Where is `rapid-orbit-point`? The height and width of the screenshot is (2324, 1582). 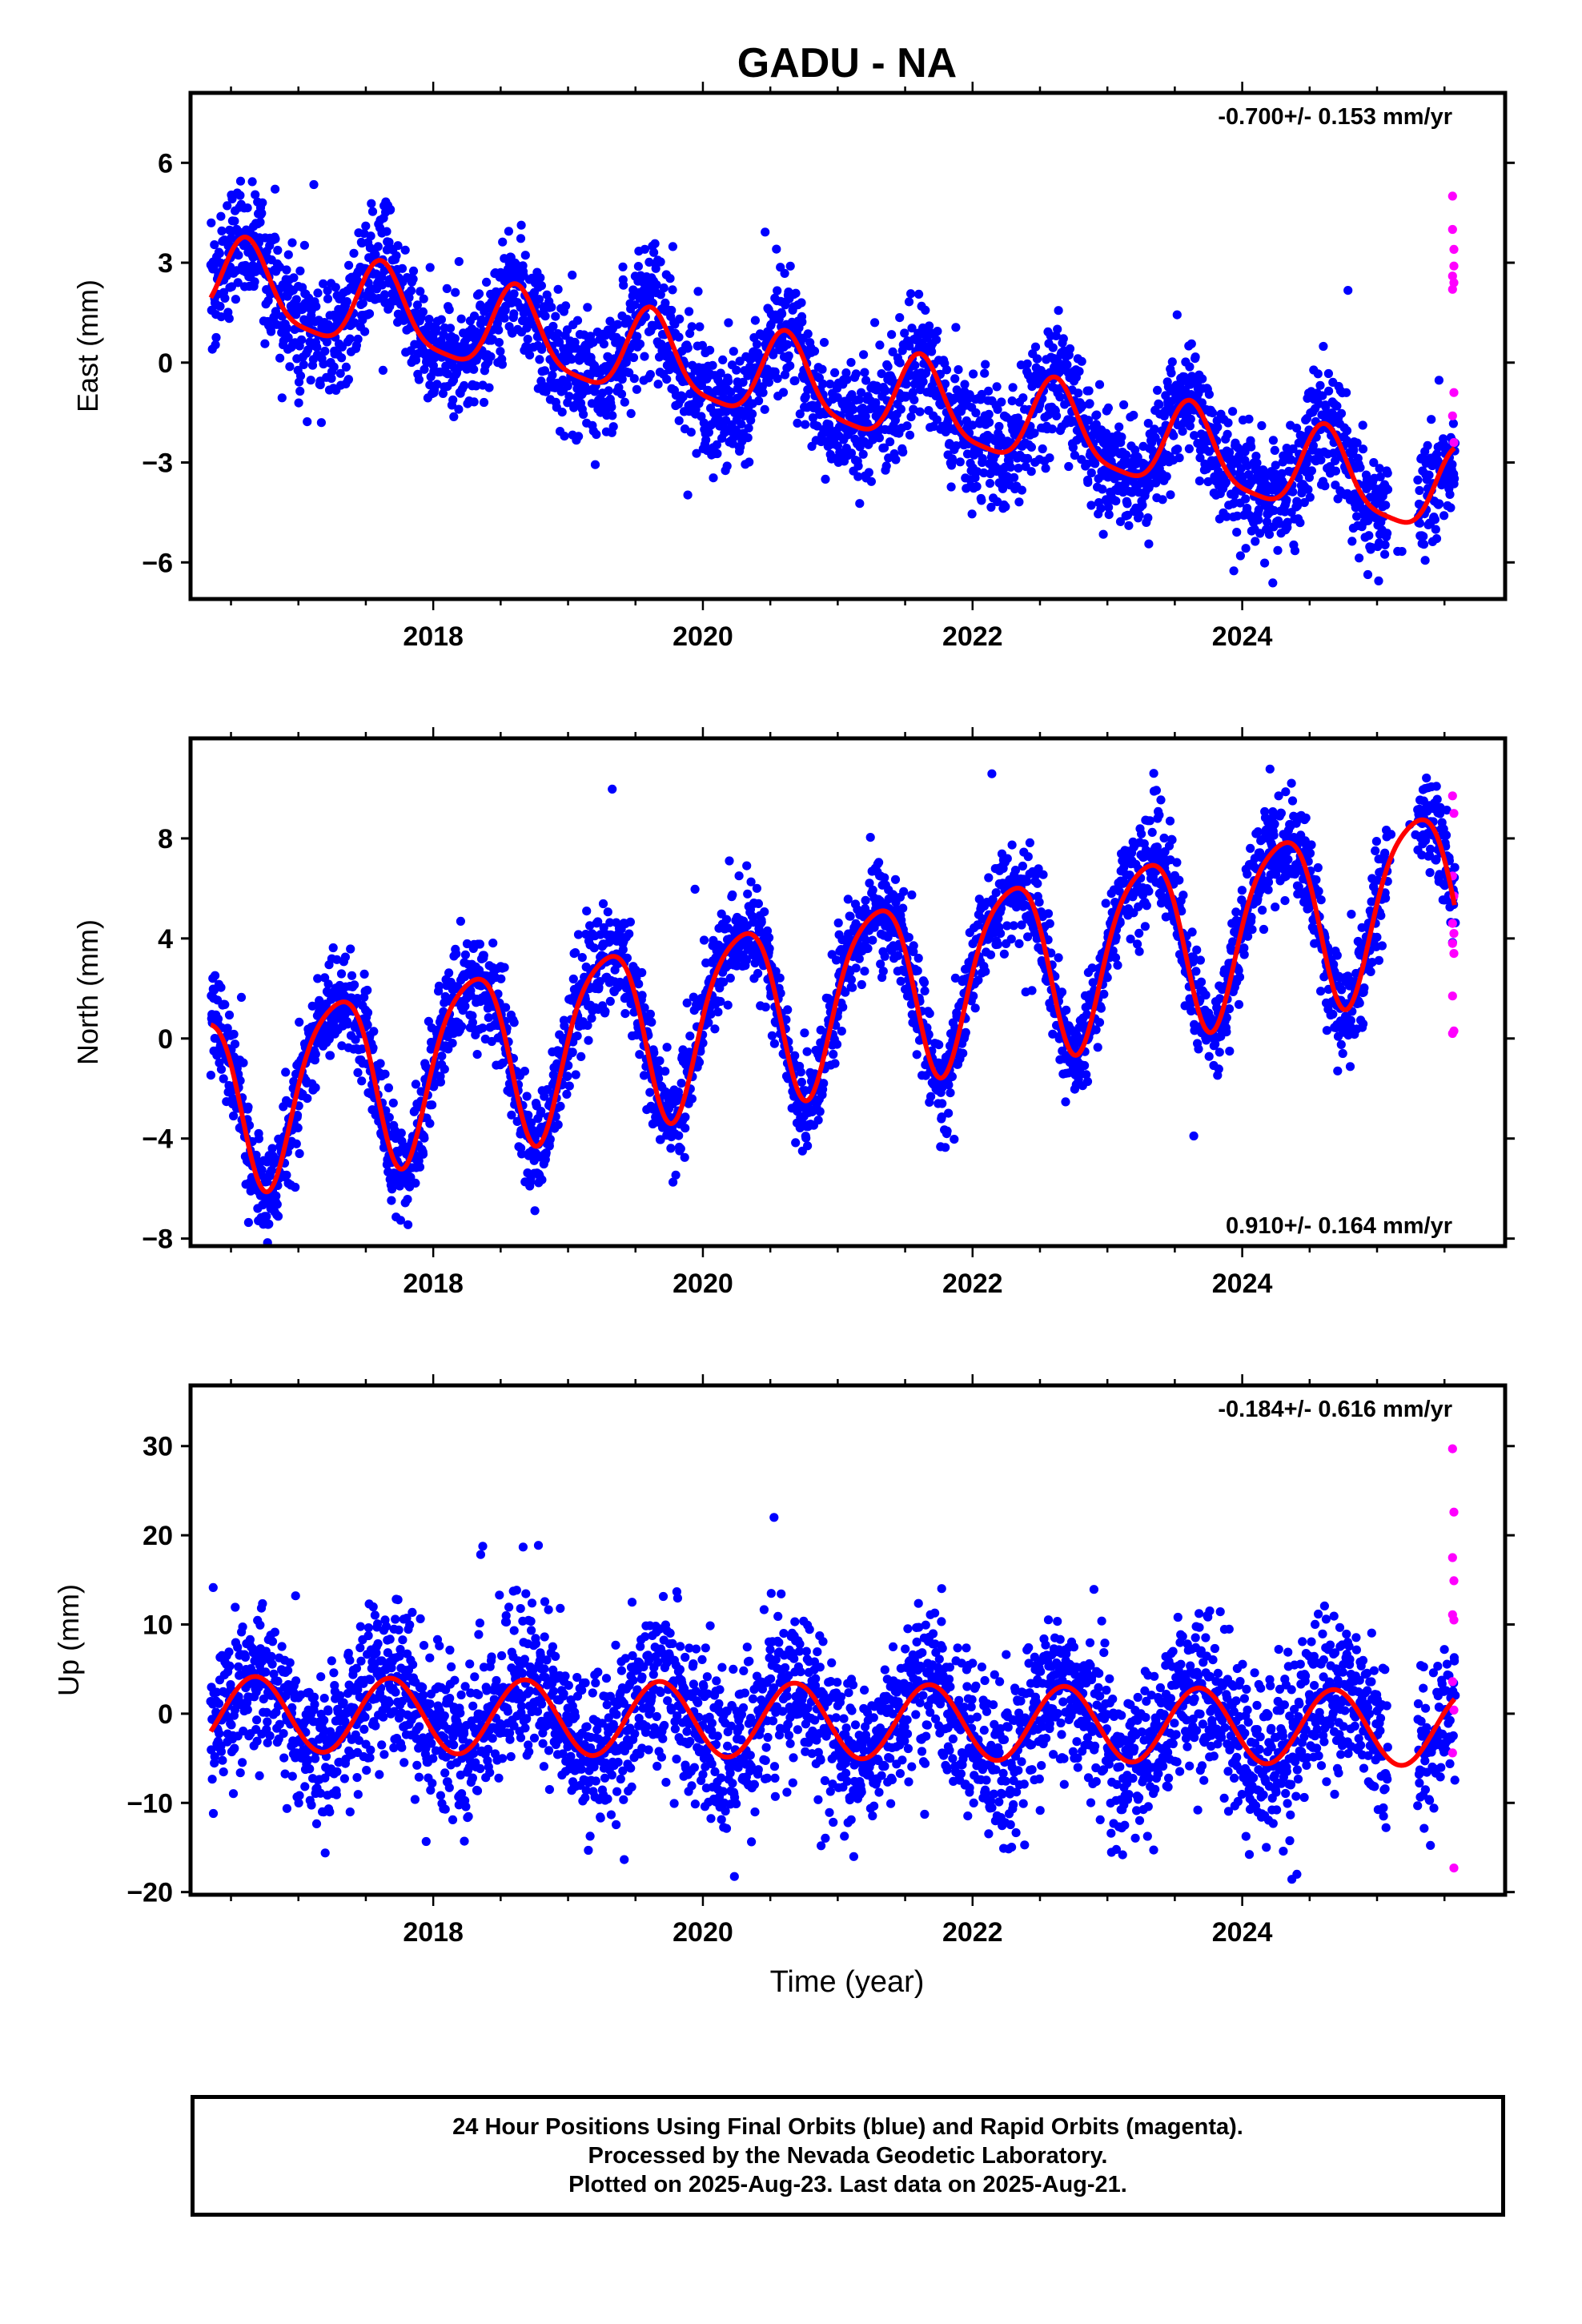
rapid-orbit-point is located at coordinates (1452, 416).